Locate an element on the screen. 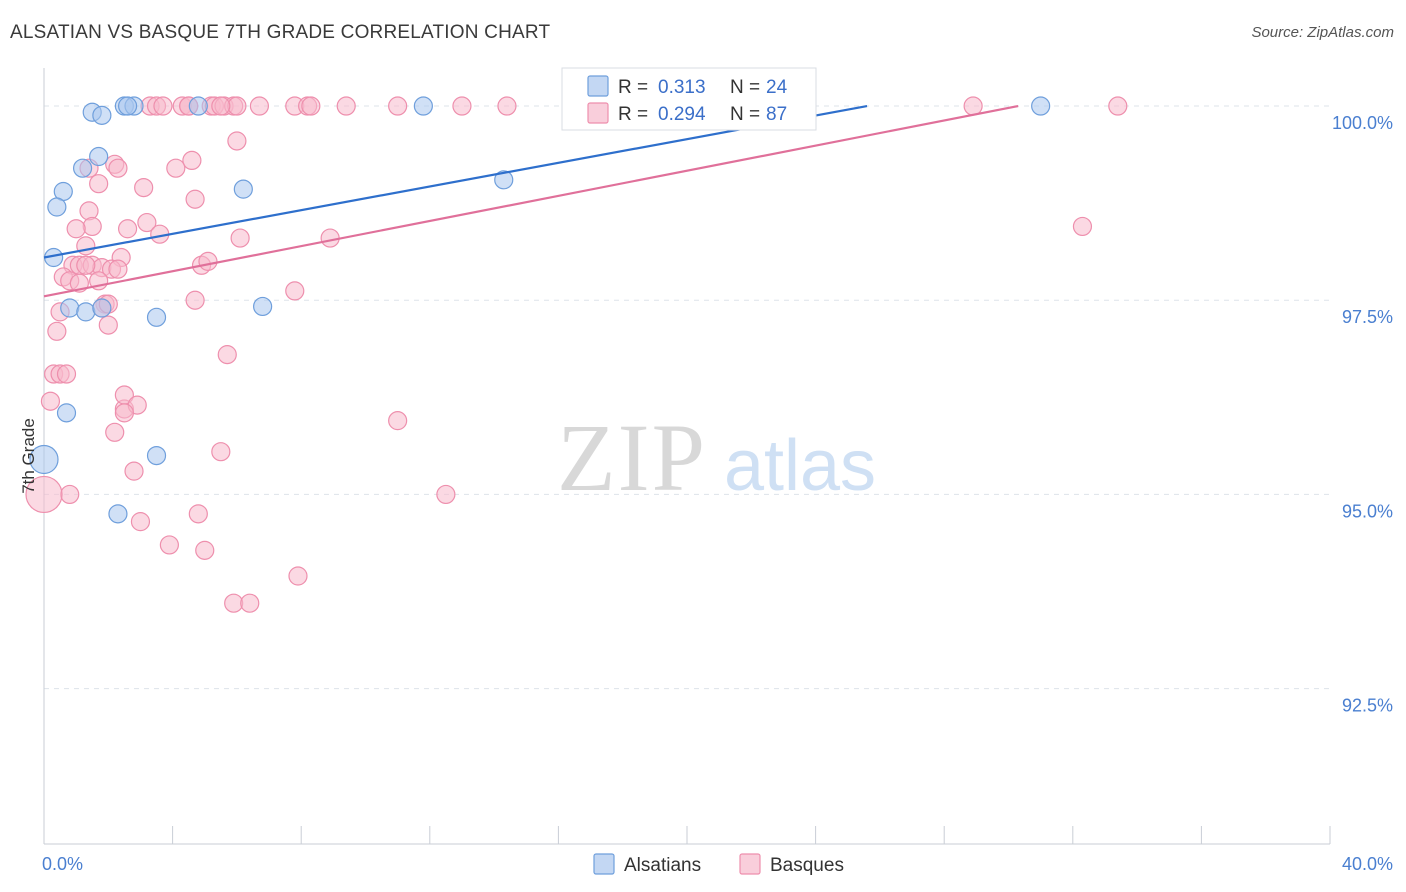 This screenshot has height=892, width=1406. legend-n-label-basques: N = is located at coordinates (745, 114).